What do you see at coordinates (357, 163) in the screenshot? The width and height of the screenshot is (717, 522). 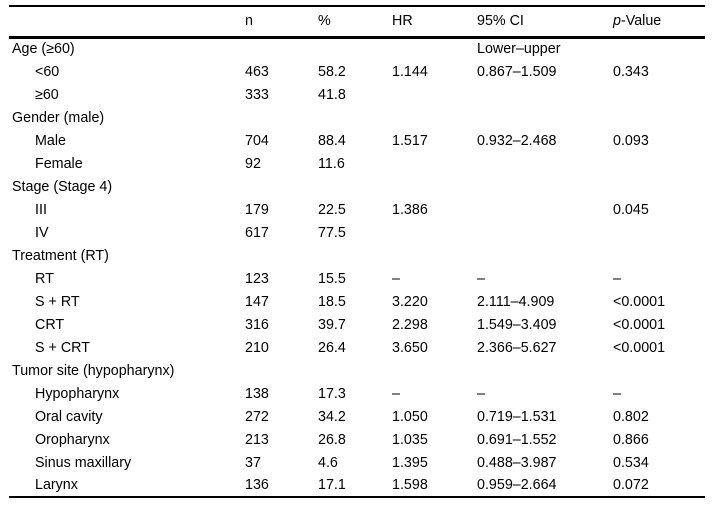 I see `table-row: Female 92 11.6` at bounding box center [357, 163].